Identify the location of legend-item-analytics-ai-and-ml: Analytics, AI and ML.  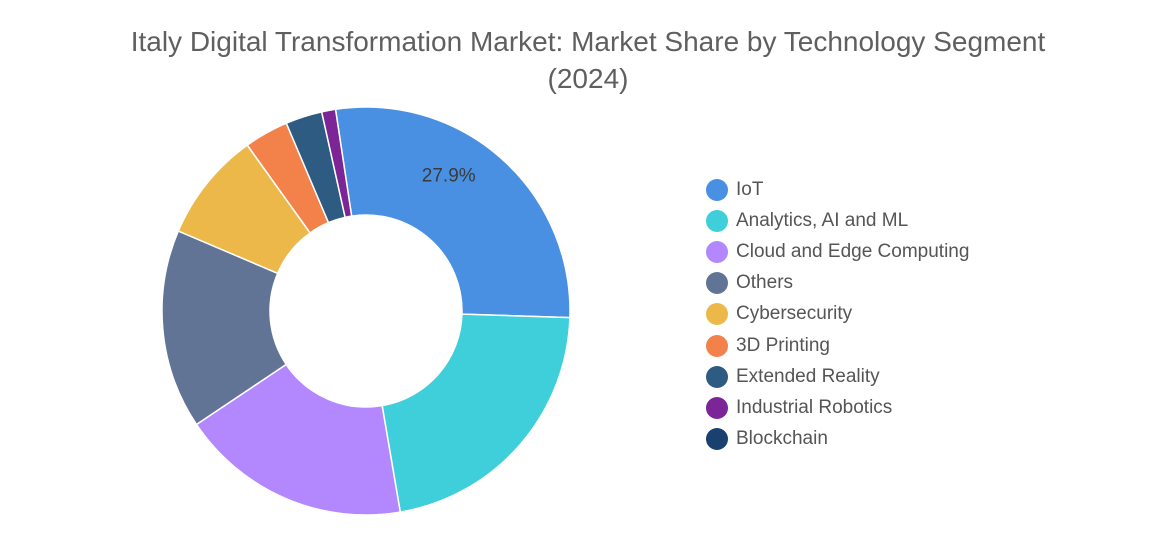
(837, 220).